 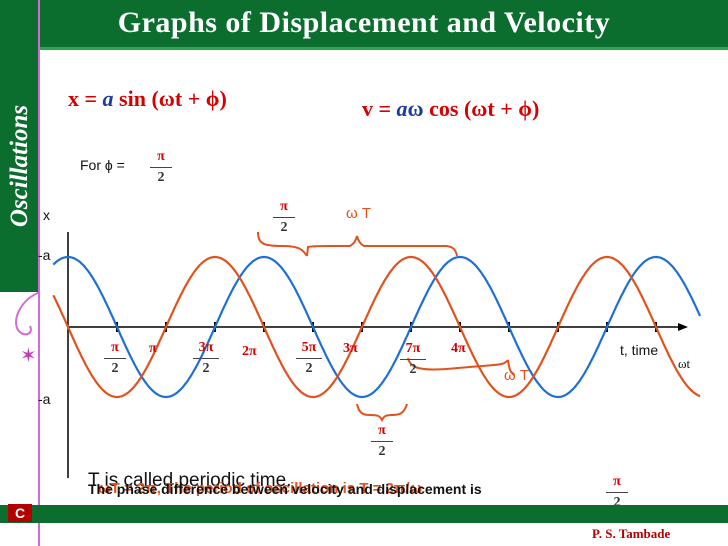 I want to click on author-credit: P. S. Tambade, so click(x=631, y=533).